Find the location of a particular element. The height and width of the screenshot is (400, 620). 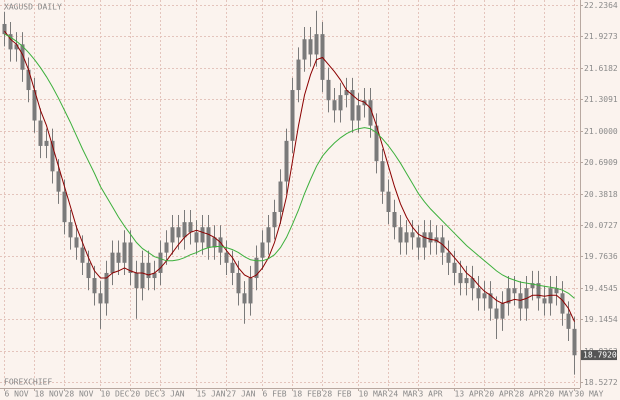

y-tick-label: 20.6909 is located at coordinates (601, 162).